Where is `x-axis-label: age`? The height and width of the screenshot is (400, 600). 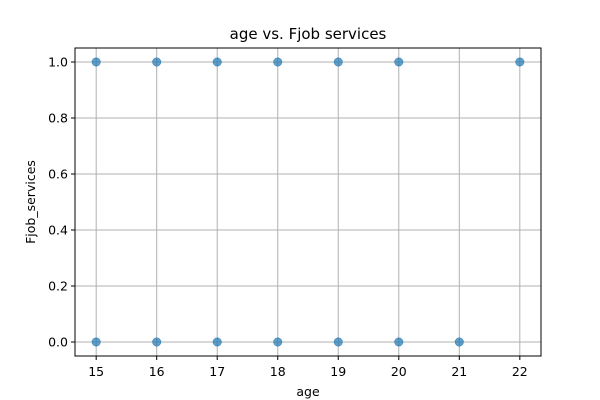
x-axis-label: age is located at coordinates (308, 391).